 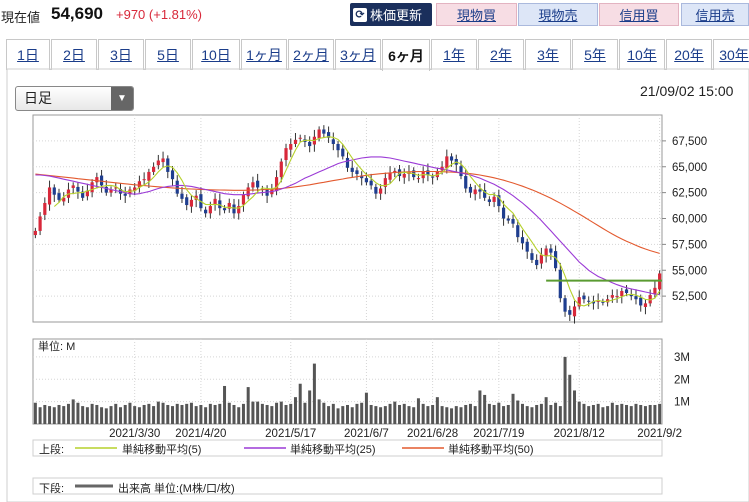 I want to click on x-tick-label: 2021/6/28, so click(x=432, y=434).